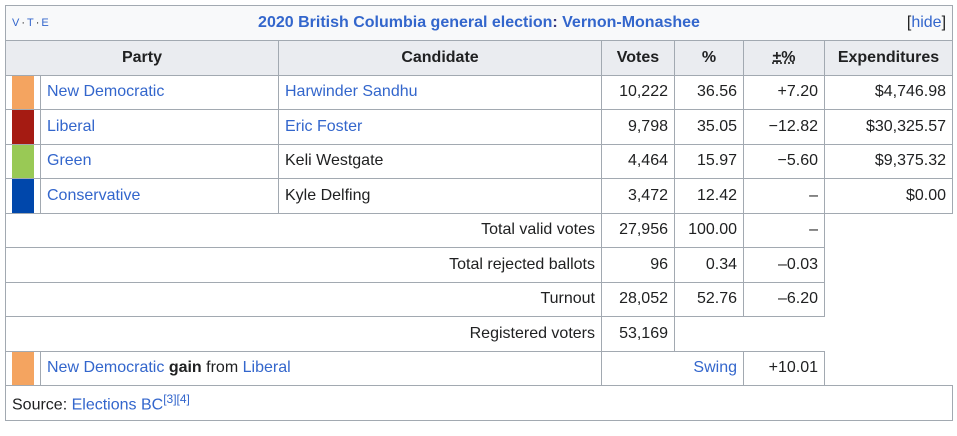 The image size is (957, 436). I want to click on vte-view-link: V, so click(17, 23).